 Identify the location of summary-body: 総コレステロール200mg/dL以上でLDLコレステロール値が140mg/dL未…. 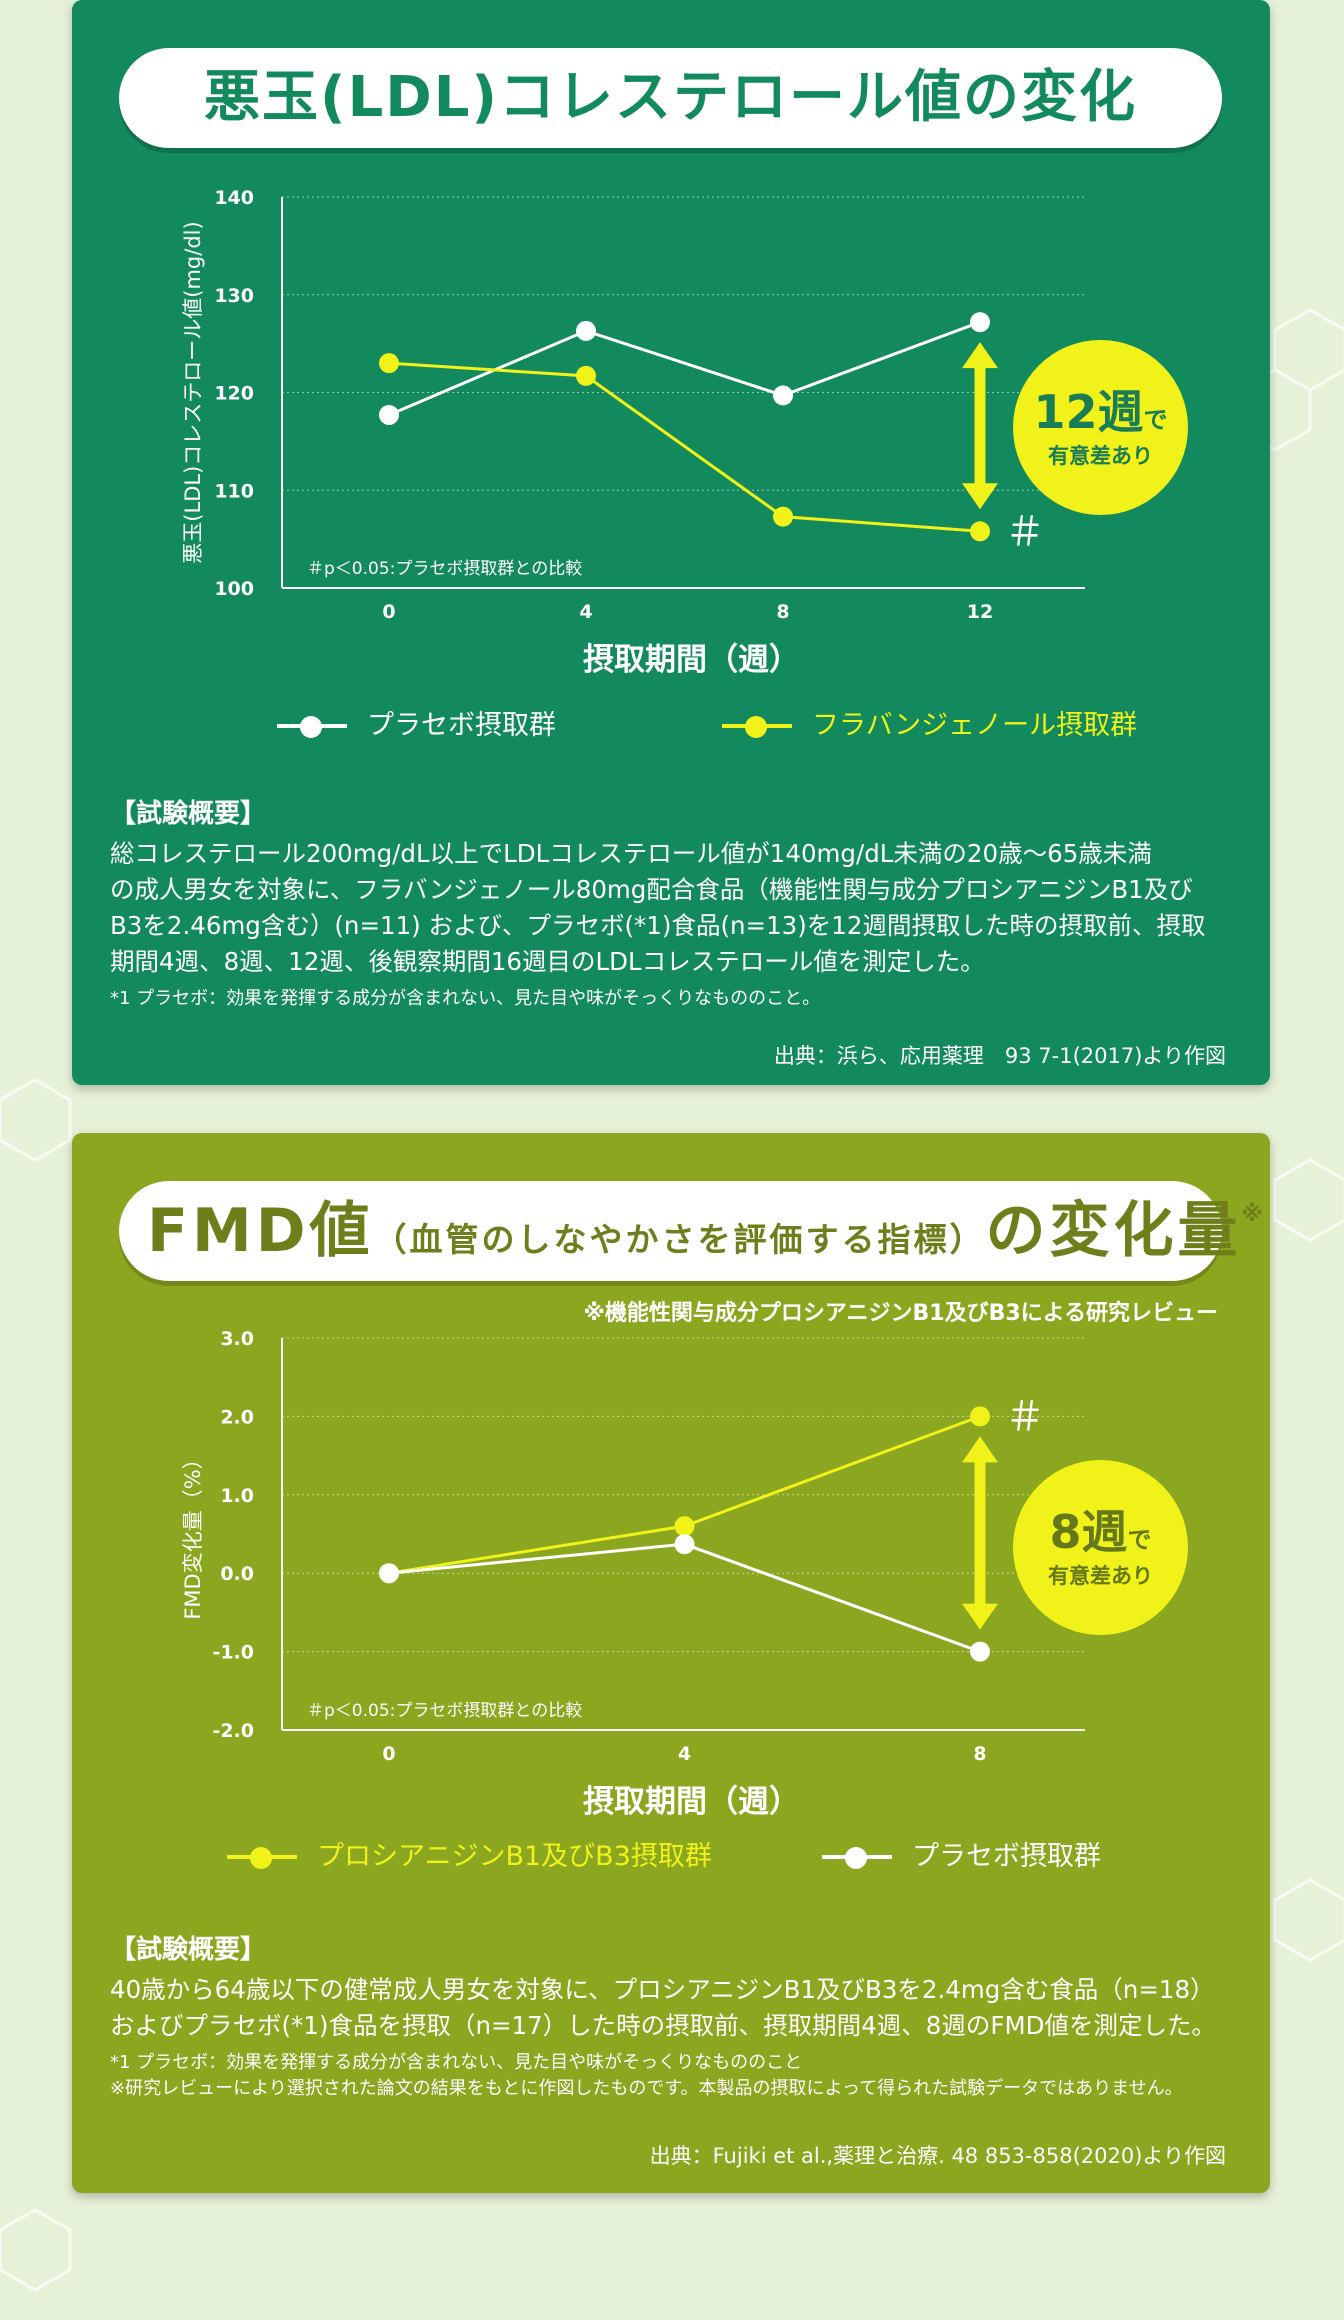
(658, 907).